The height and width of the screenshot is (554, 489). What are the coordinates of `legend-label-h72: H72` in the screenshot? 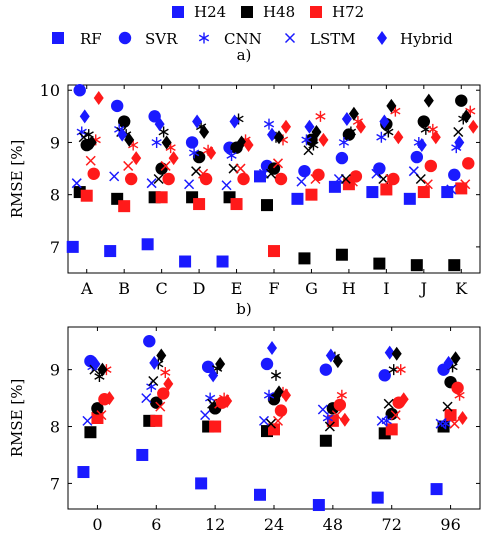 It's located at (348, 12).